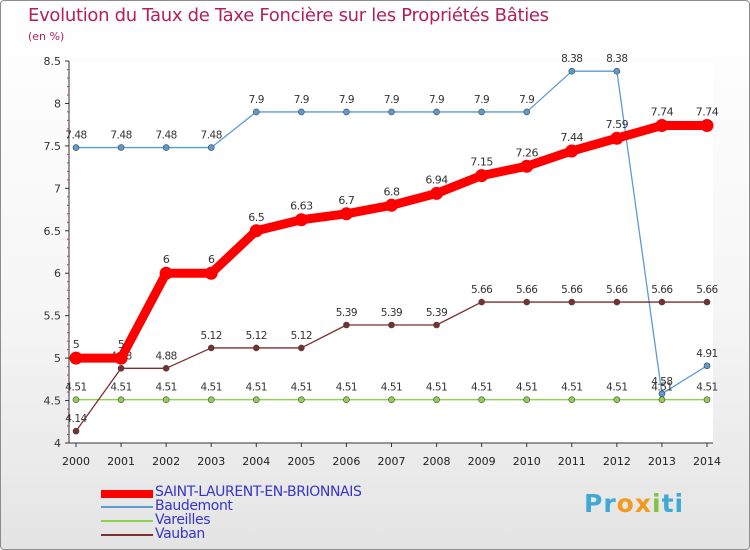 This screenshot has height=550, width=750. Describe the element at coordinates (301, 461) in the screenshot. I see `x-tick-label: 2005` at that location.